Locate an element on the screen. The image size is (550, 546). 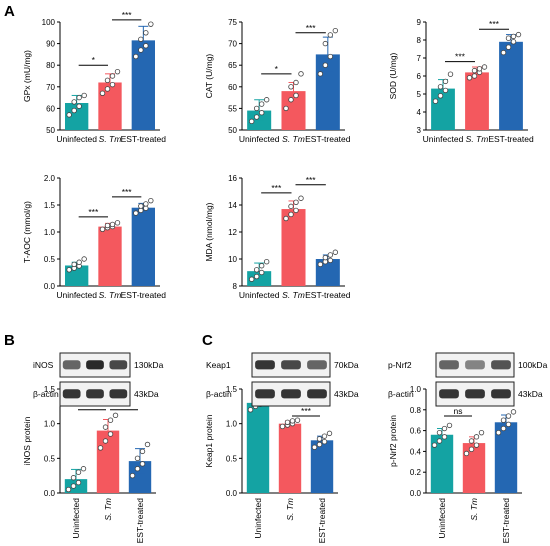
y-tick-label: 1.5 is located at coordinates (232, 389).